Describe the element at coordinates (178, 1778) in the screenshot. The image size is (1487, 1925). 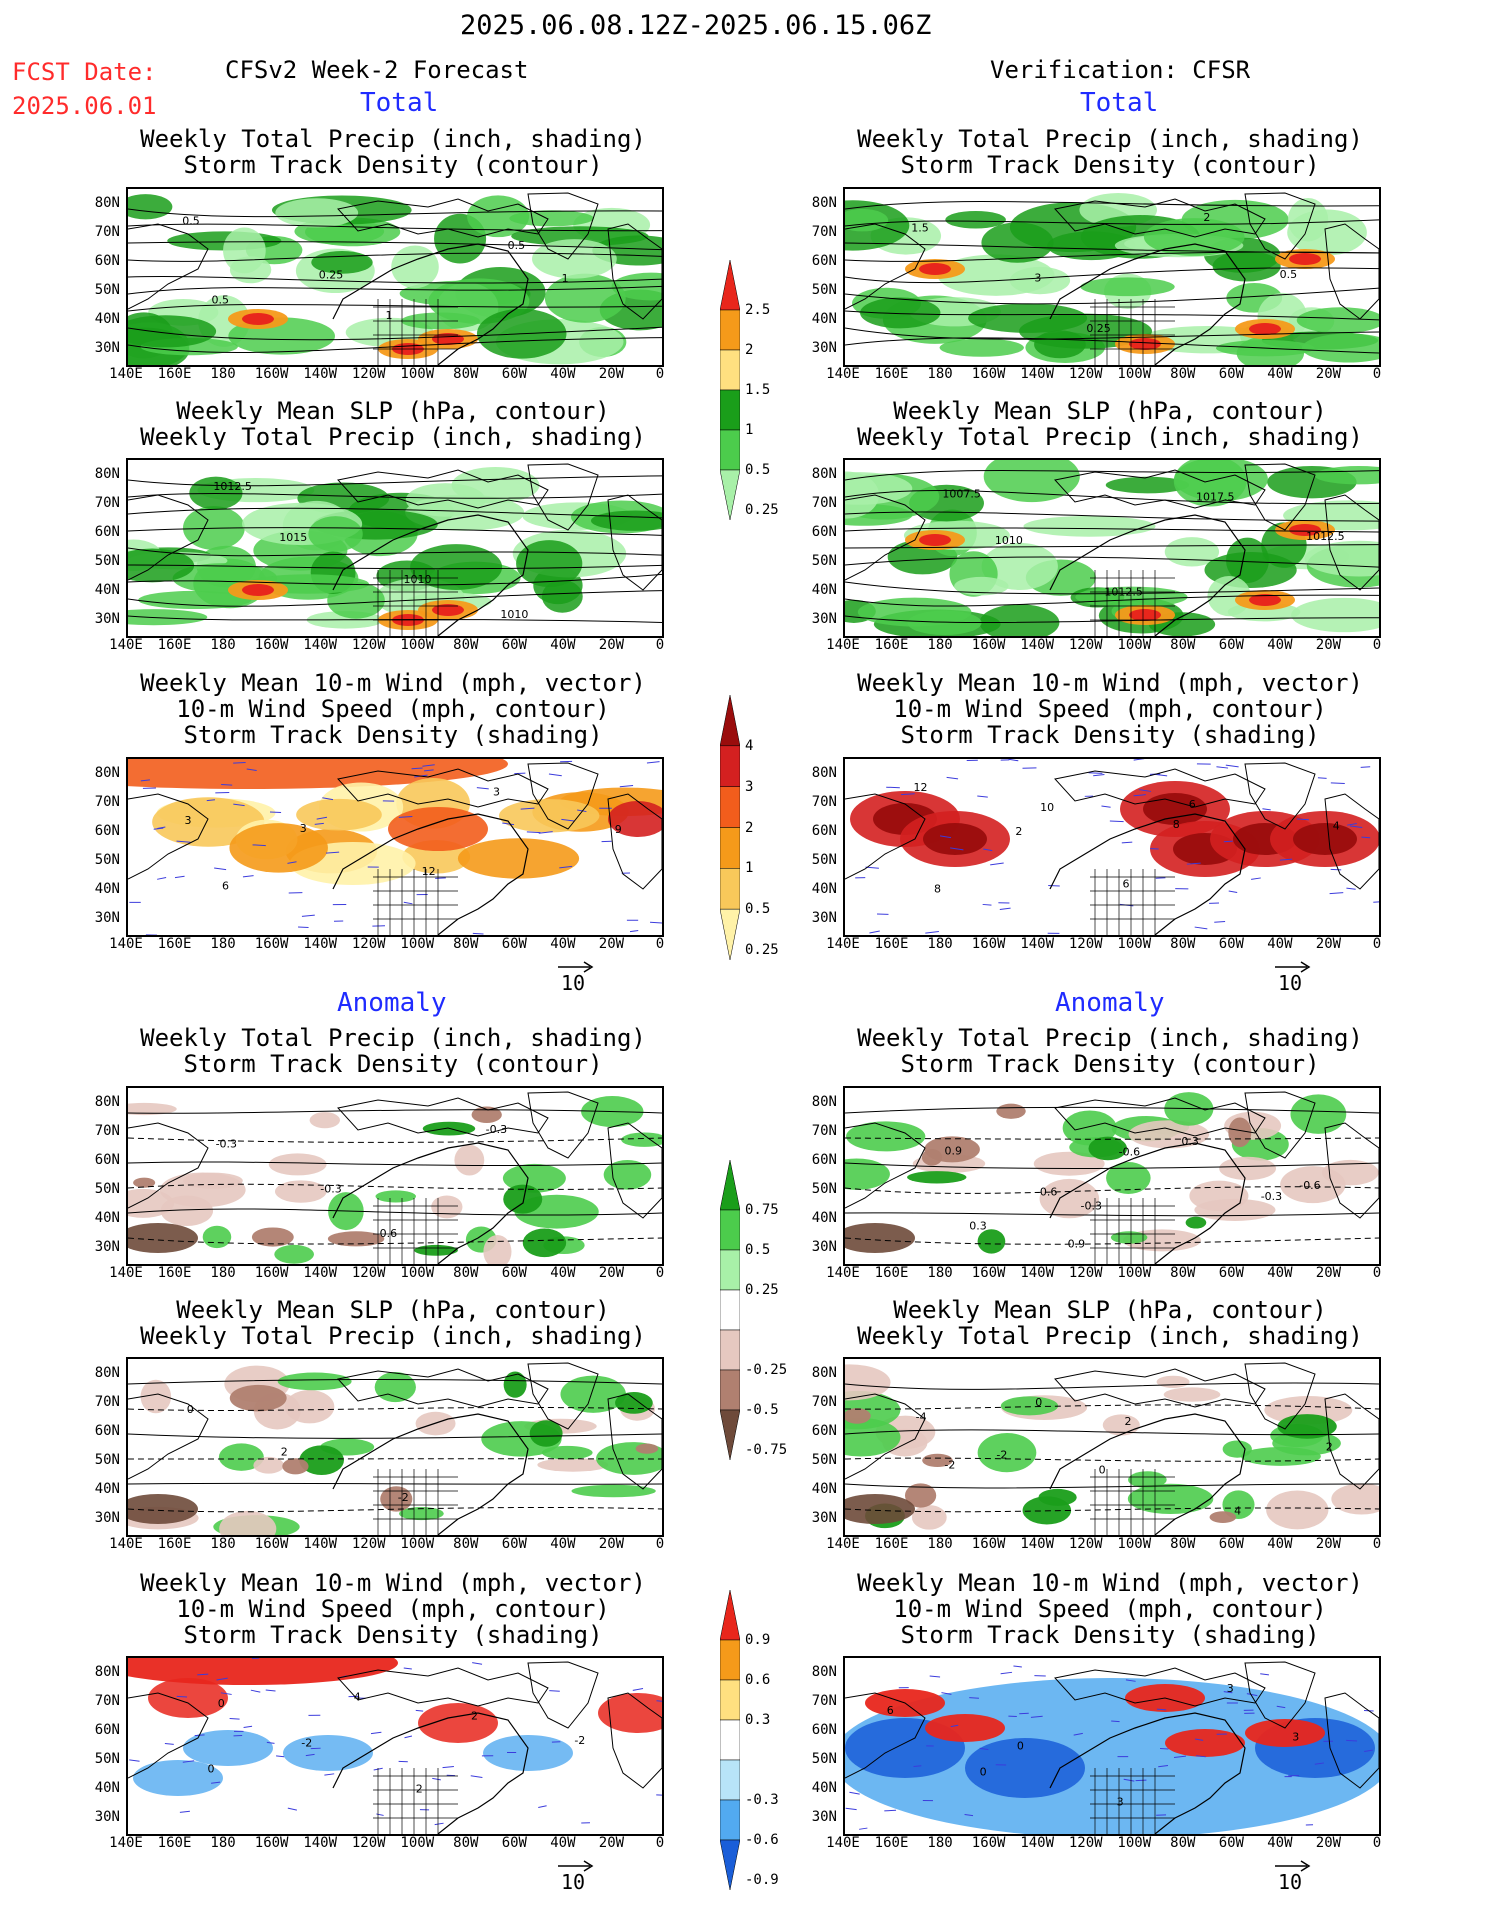
I see `storm-anomaly-shading` at that location.